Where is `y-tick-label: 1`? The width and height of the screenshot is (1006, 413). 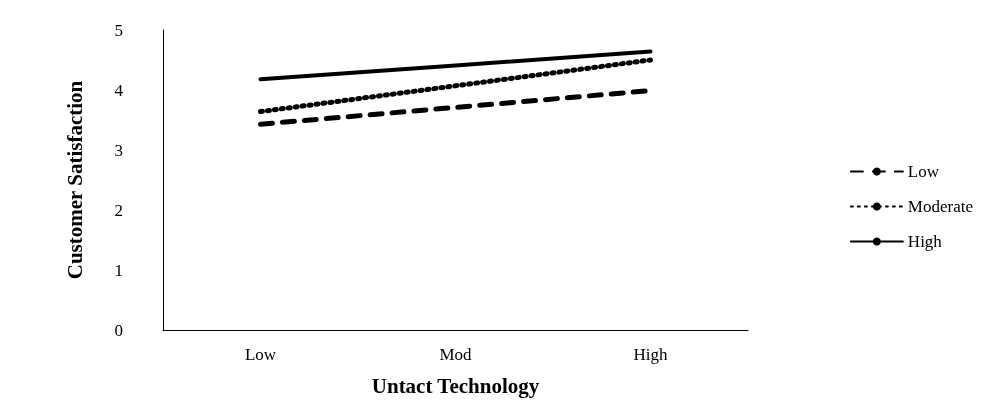
y-tick-label: 1 is located at coordinates (118, 270).